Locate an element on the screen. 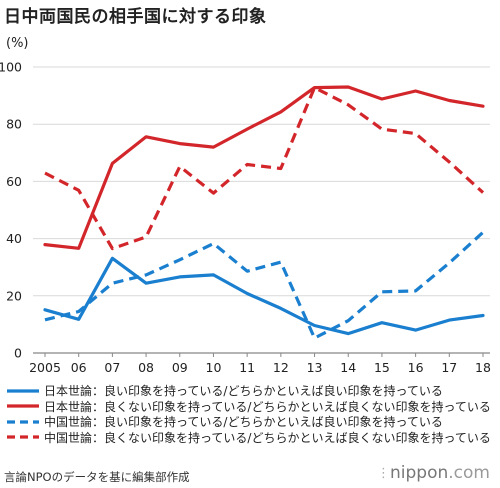 This screenshot has height=488, width=500. x-axis-ticks: 2005 06 07 08 09 10 11 12 13 14 15 16 17 18 is located at coordinates (260, 364).